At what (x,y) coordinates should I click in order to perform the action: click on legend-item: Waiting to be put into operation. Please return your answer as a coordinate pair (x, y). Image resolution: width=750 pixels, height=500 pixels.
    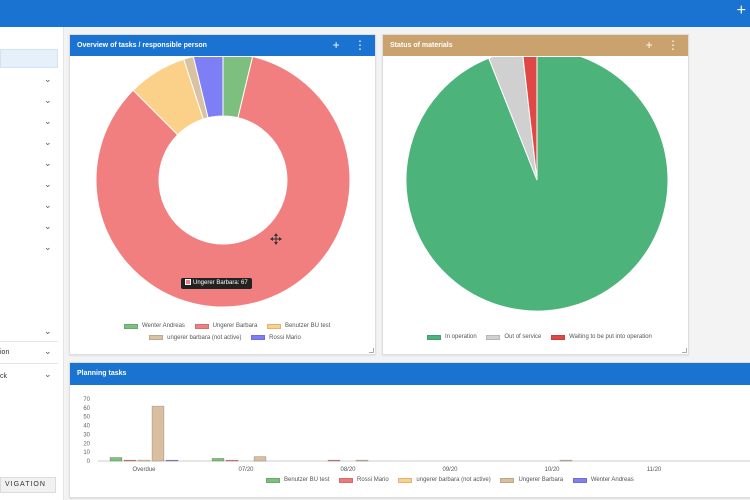
    Looking at the image, I should click on (601, 337).